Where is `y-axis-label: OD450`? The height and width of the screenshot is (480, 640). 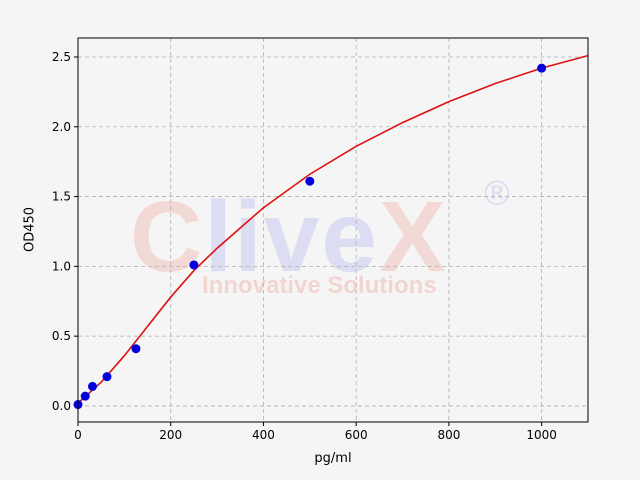
y-axis-label: OD450 is located at coordinates (30, 229).